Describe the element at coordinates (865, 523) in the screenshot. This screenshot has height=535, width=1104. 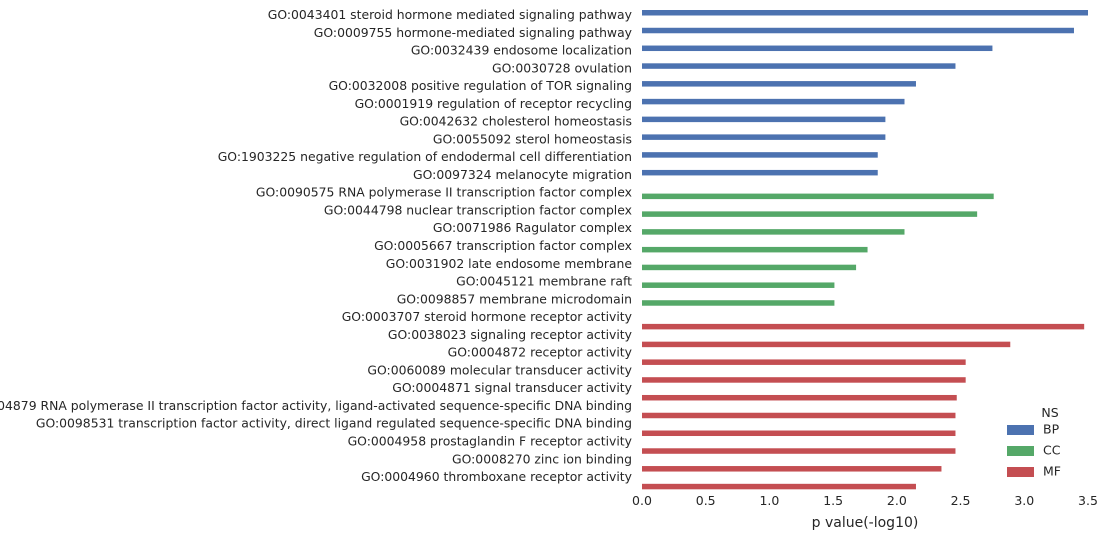
I see `x-axis-label: p value(-log10)` at that location.